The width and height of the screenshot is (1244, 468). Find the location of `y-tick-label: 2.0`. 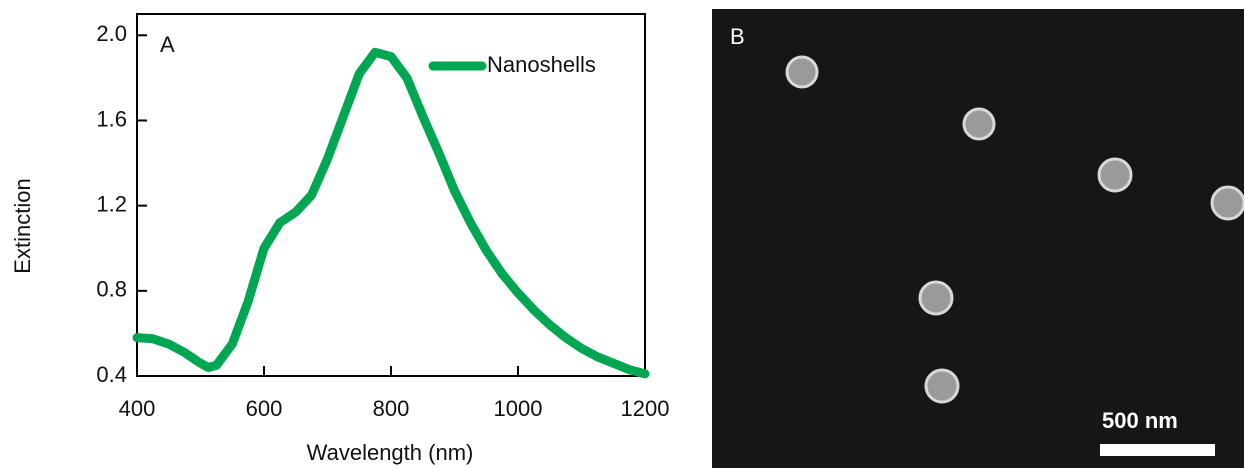

y-tick-label: 2.0 is located at coordinates (111, 33).